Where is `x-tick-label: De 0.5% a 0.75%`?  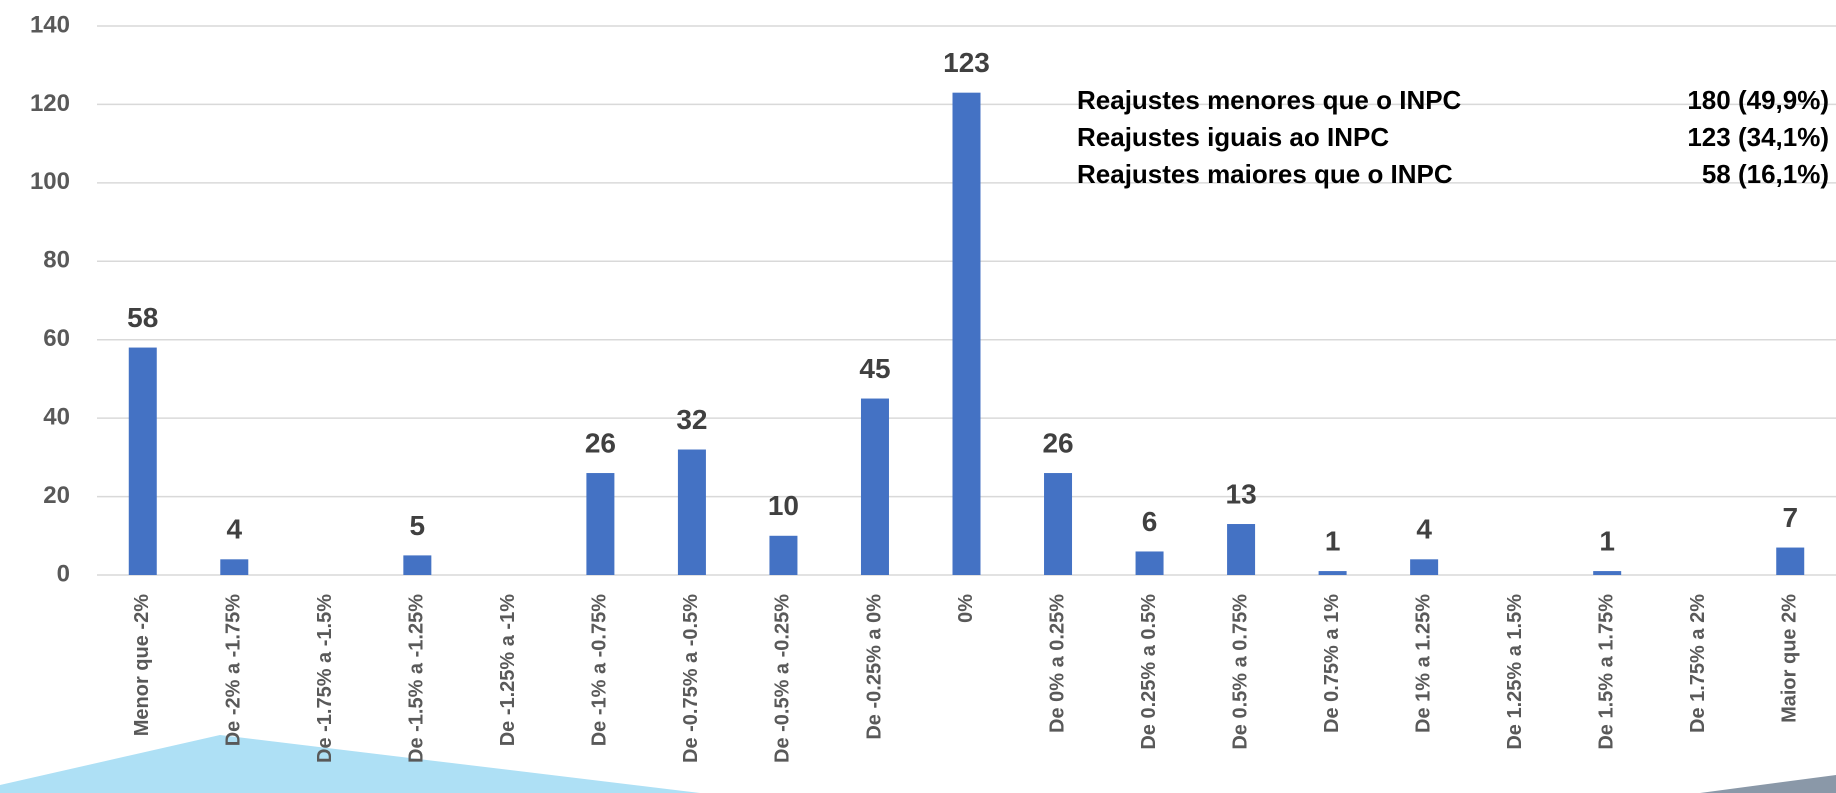 x-tick-label: De 0.5% a 0.75% is located at coordinates (1240, 672).